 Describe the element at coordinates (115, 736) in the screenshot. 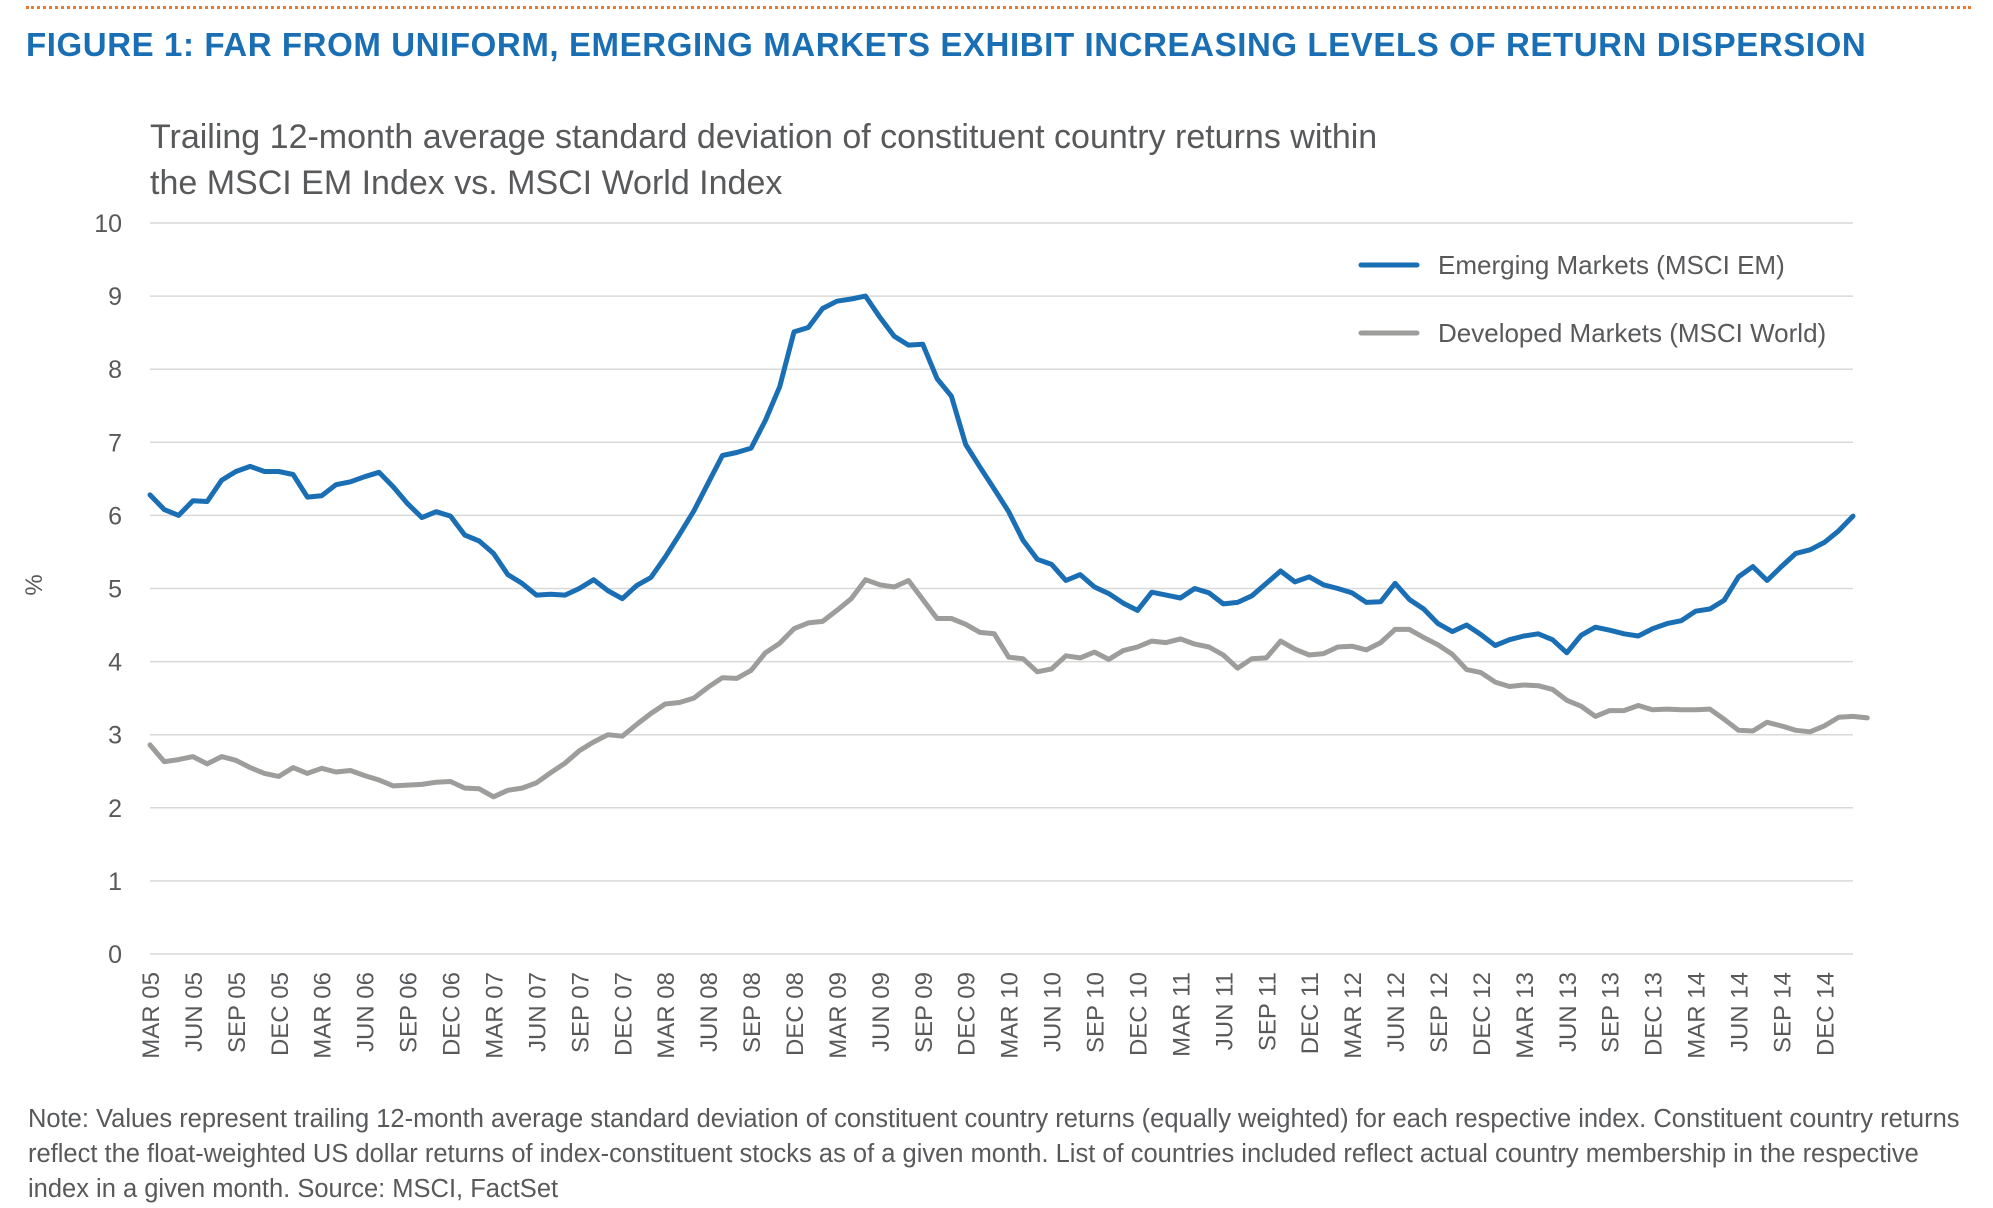

I see `y-tick-label: 3` at that location.